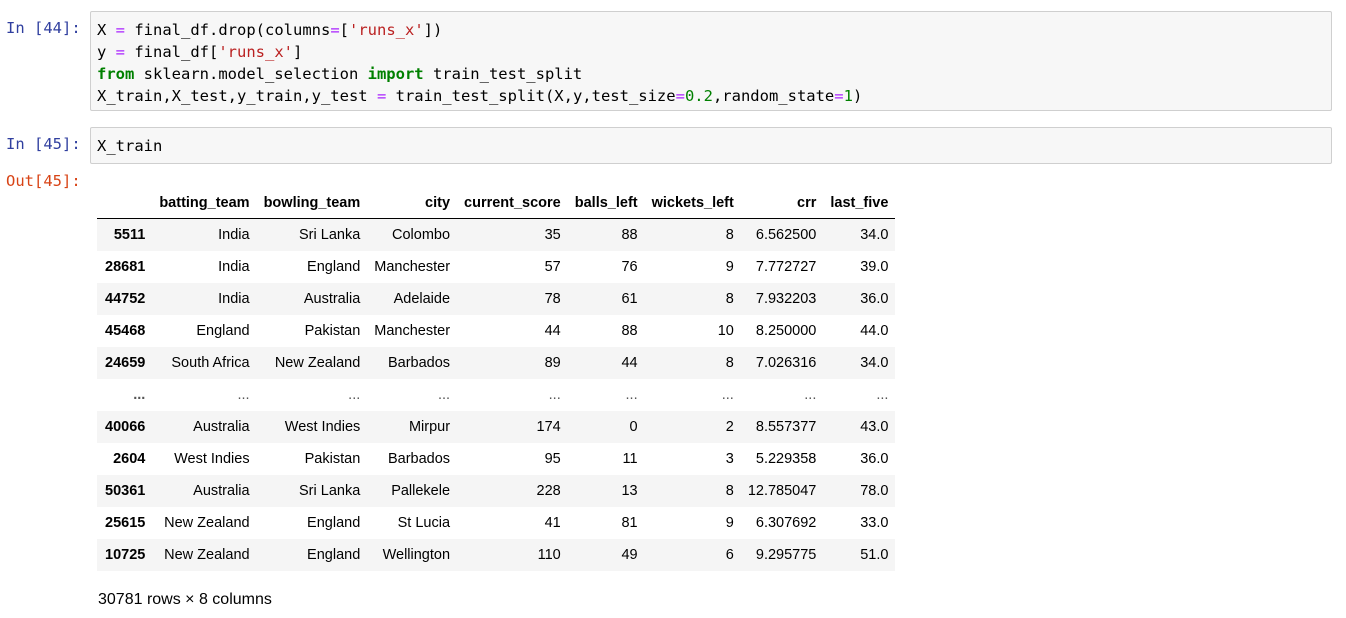 This screenshot has height=618, width=1346. I want to click on column-header-last-five: last_five, so click(859, 203).